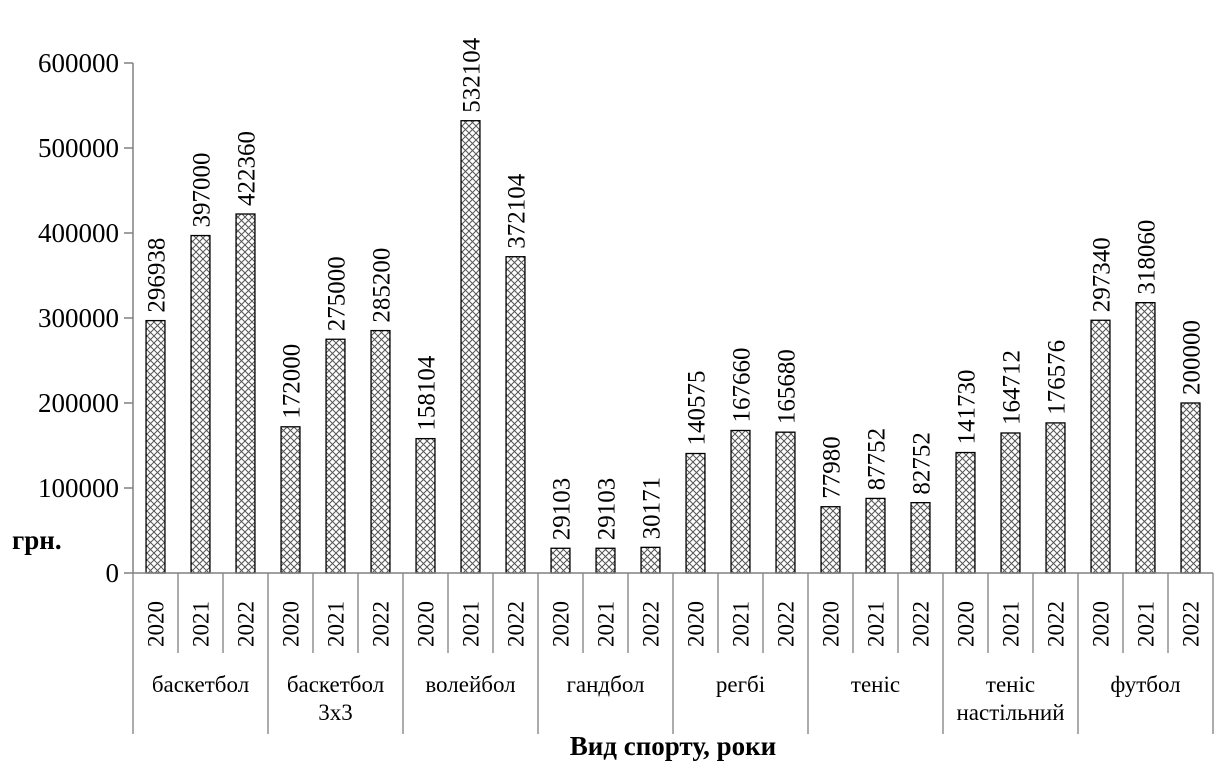 This screenshot has height=769, width=1215. What do you see at coordinates (335, 698) in the screenshot?
I see `group-label: баскетбол 3х3` at bounding box center [335, 698].